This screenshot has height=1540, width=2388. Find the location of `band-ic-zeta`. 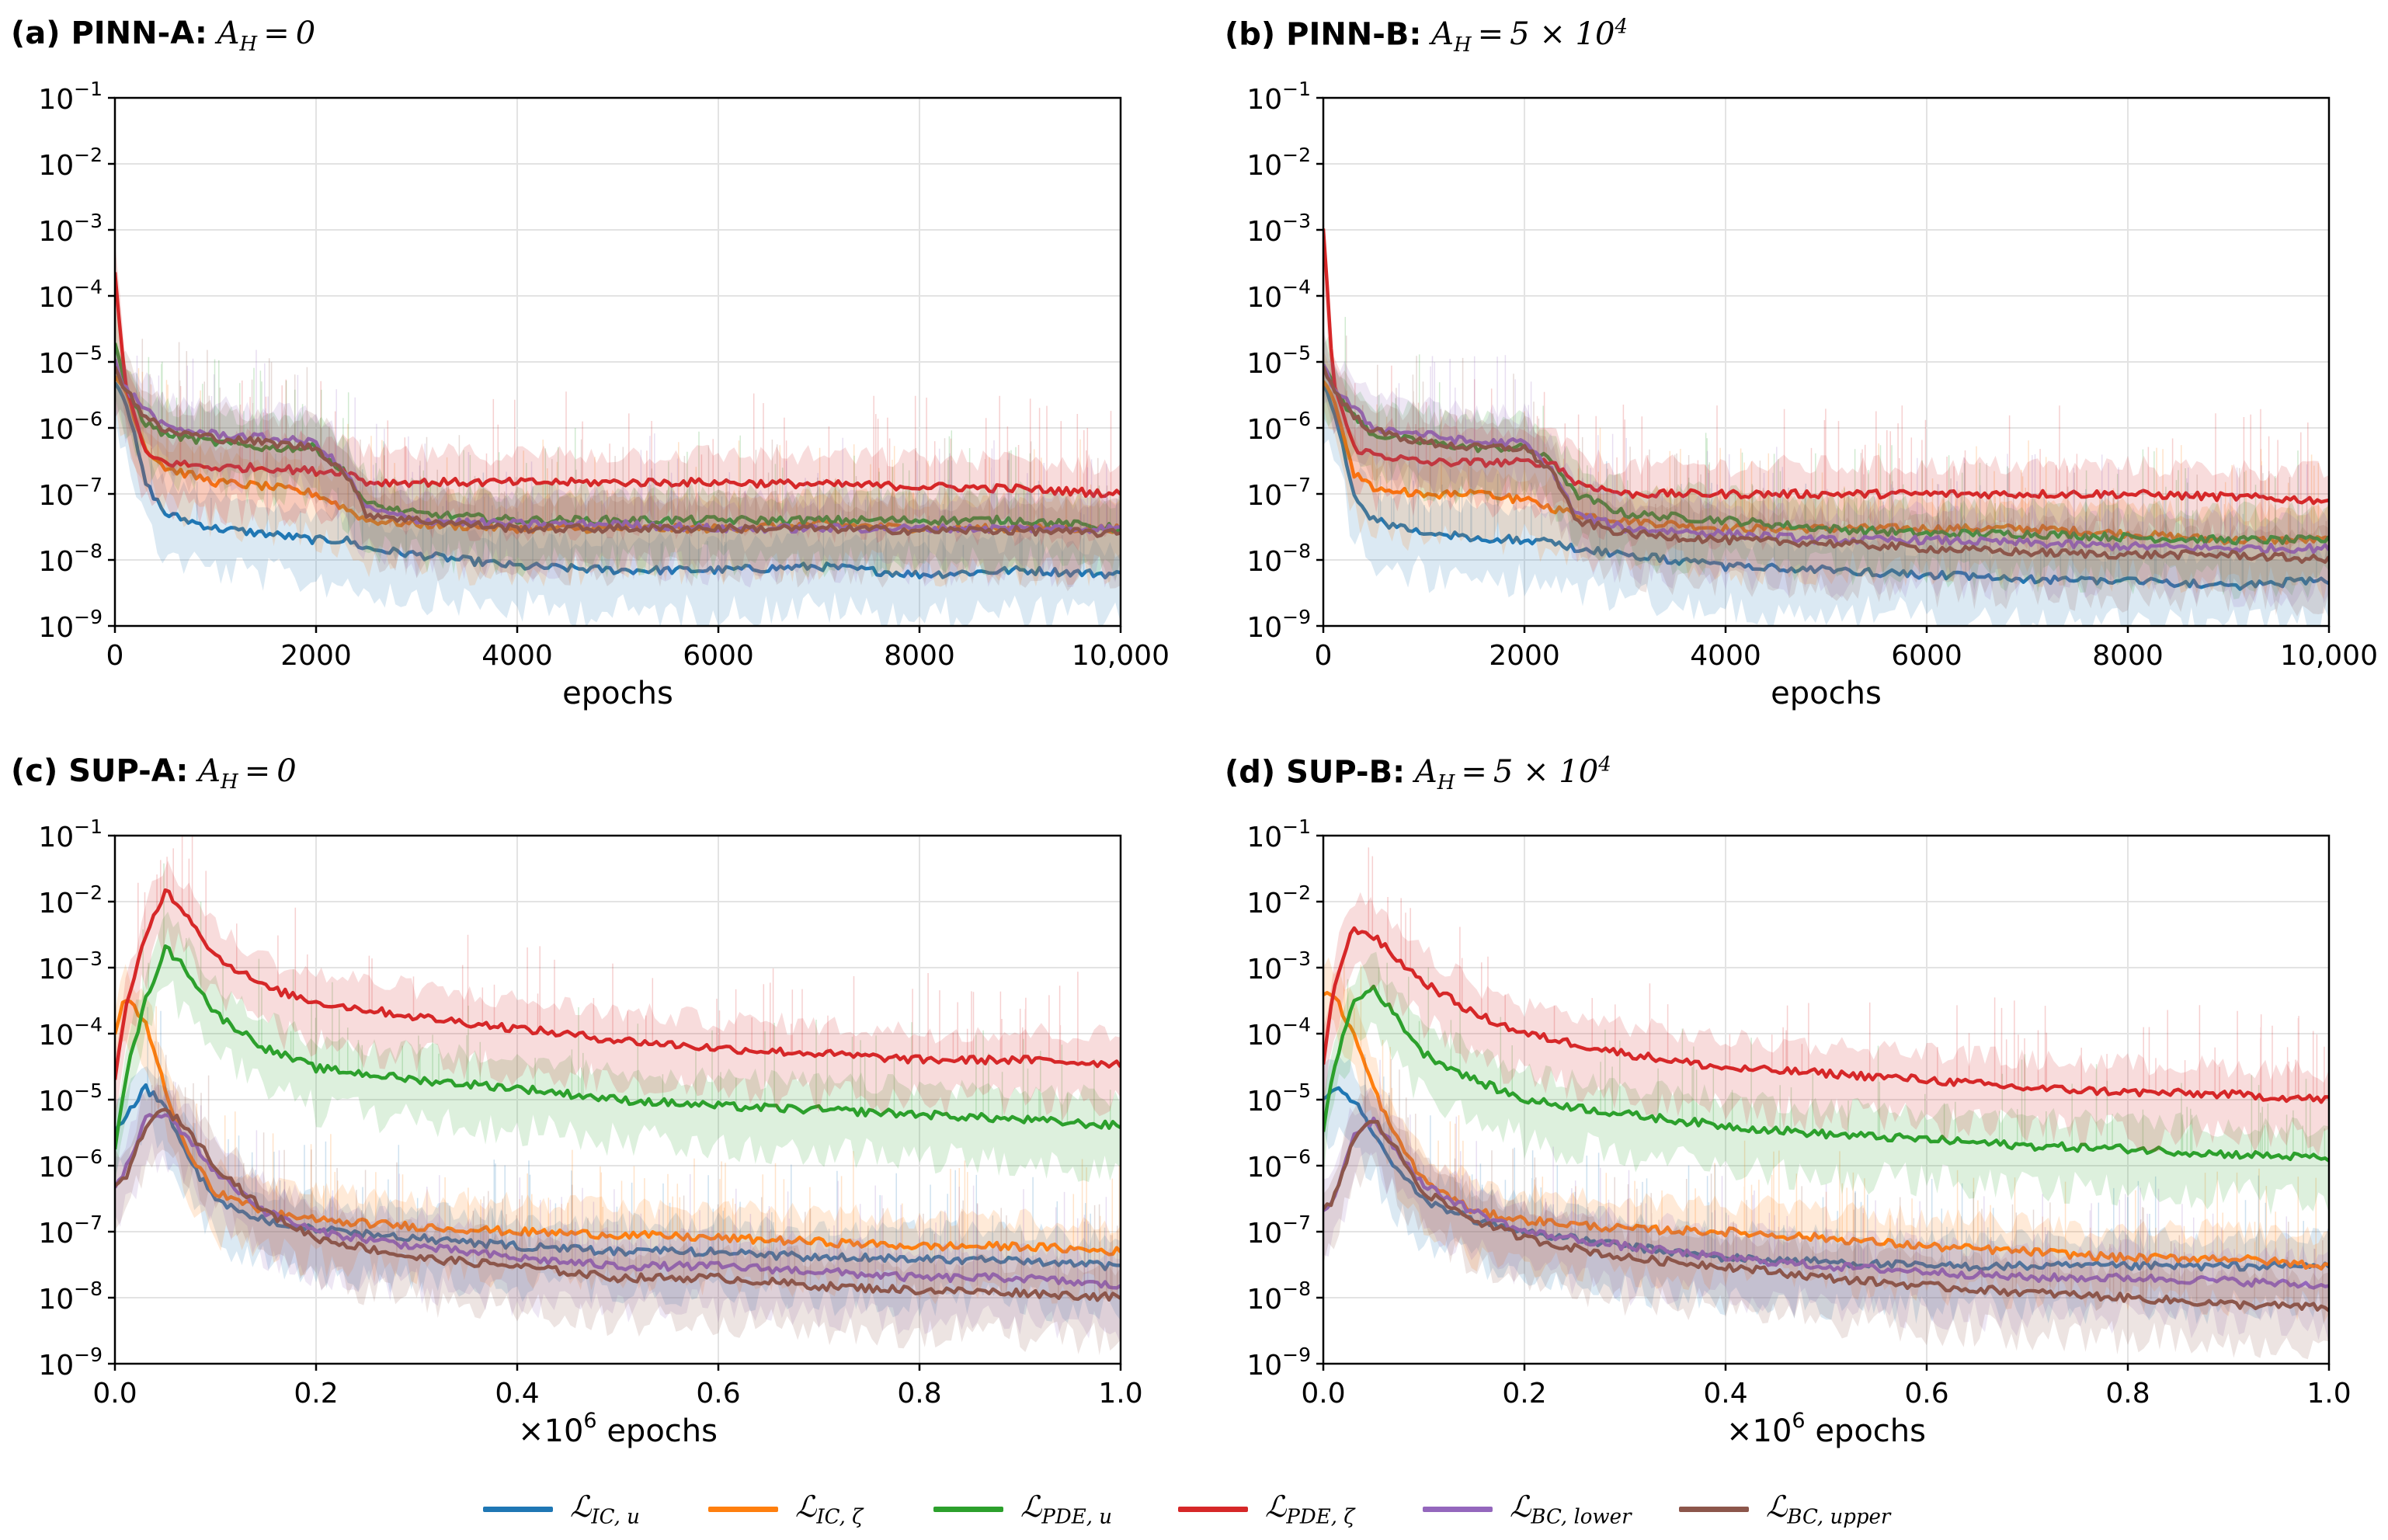

band-ic-zeta is located at coordinates (1826, 1140).